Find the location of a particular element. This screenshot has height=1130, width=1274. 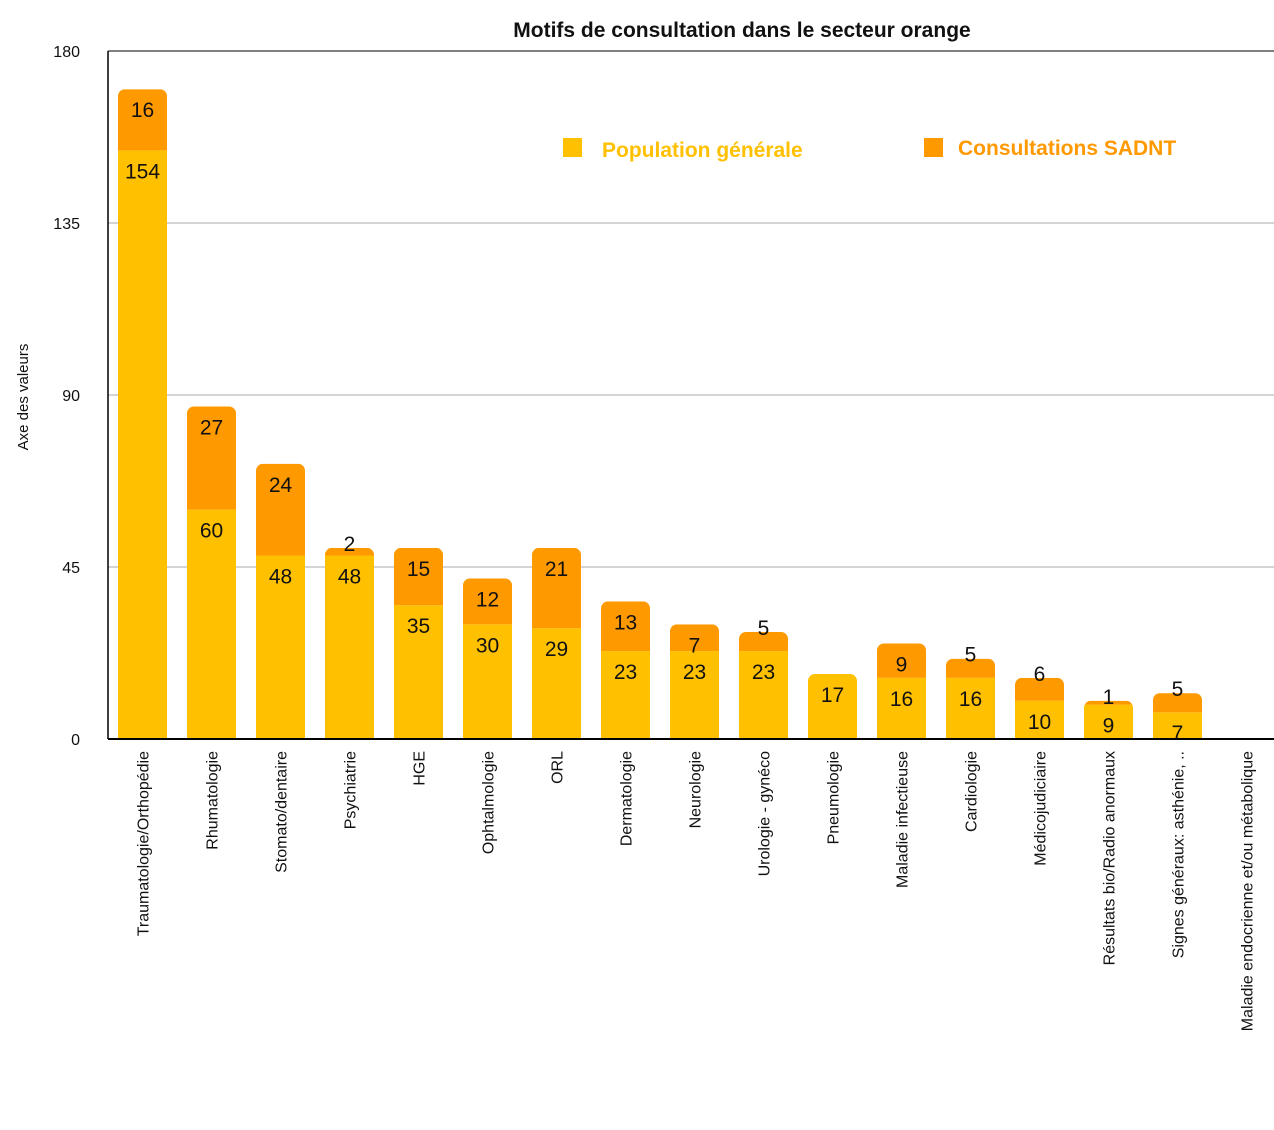

data-label-consultations-sadnt: 15 is located at coordinates (418, 569).